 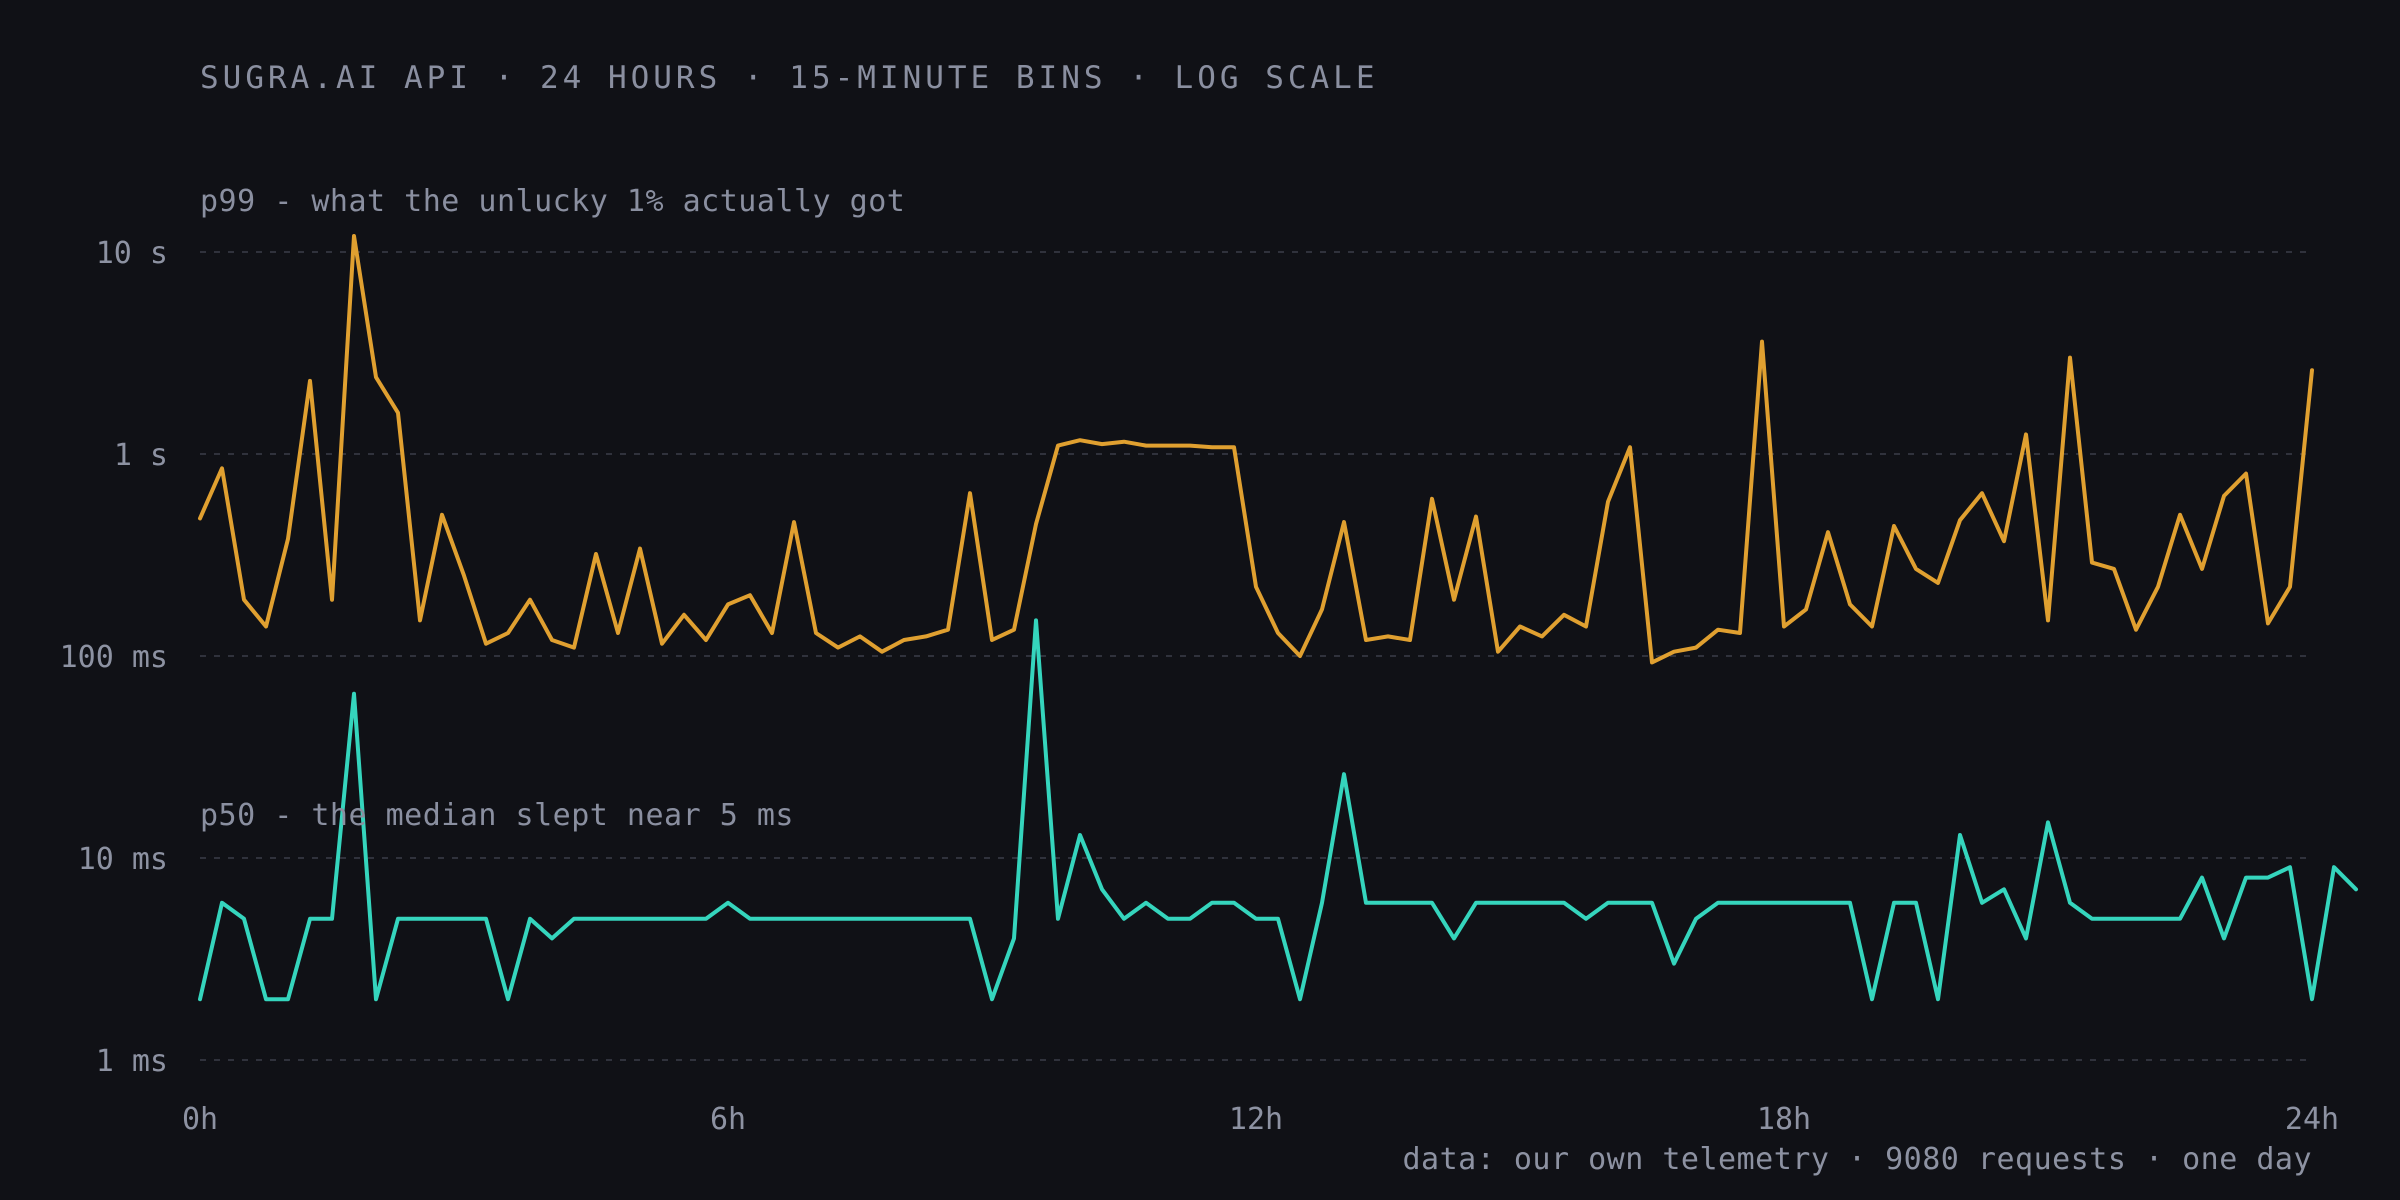 I want to click on x-tick-label: 24h, so click(x=2312, y=1119).